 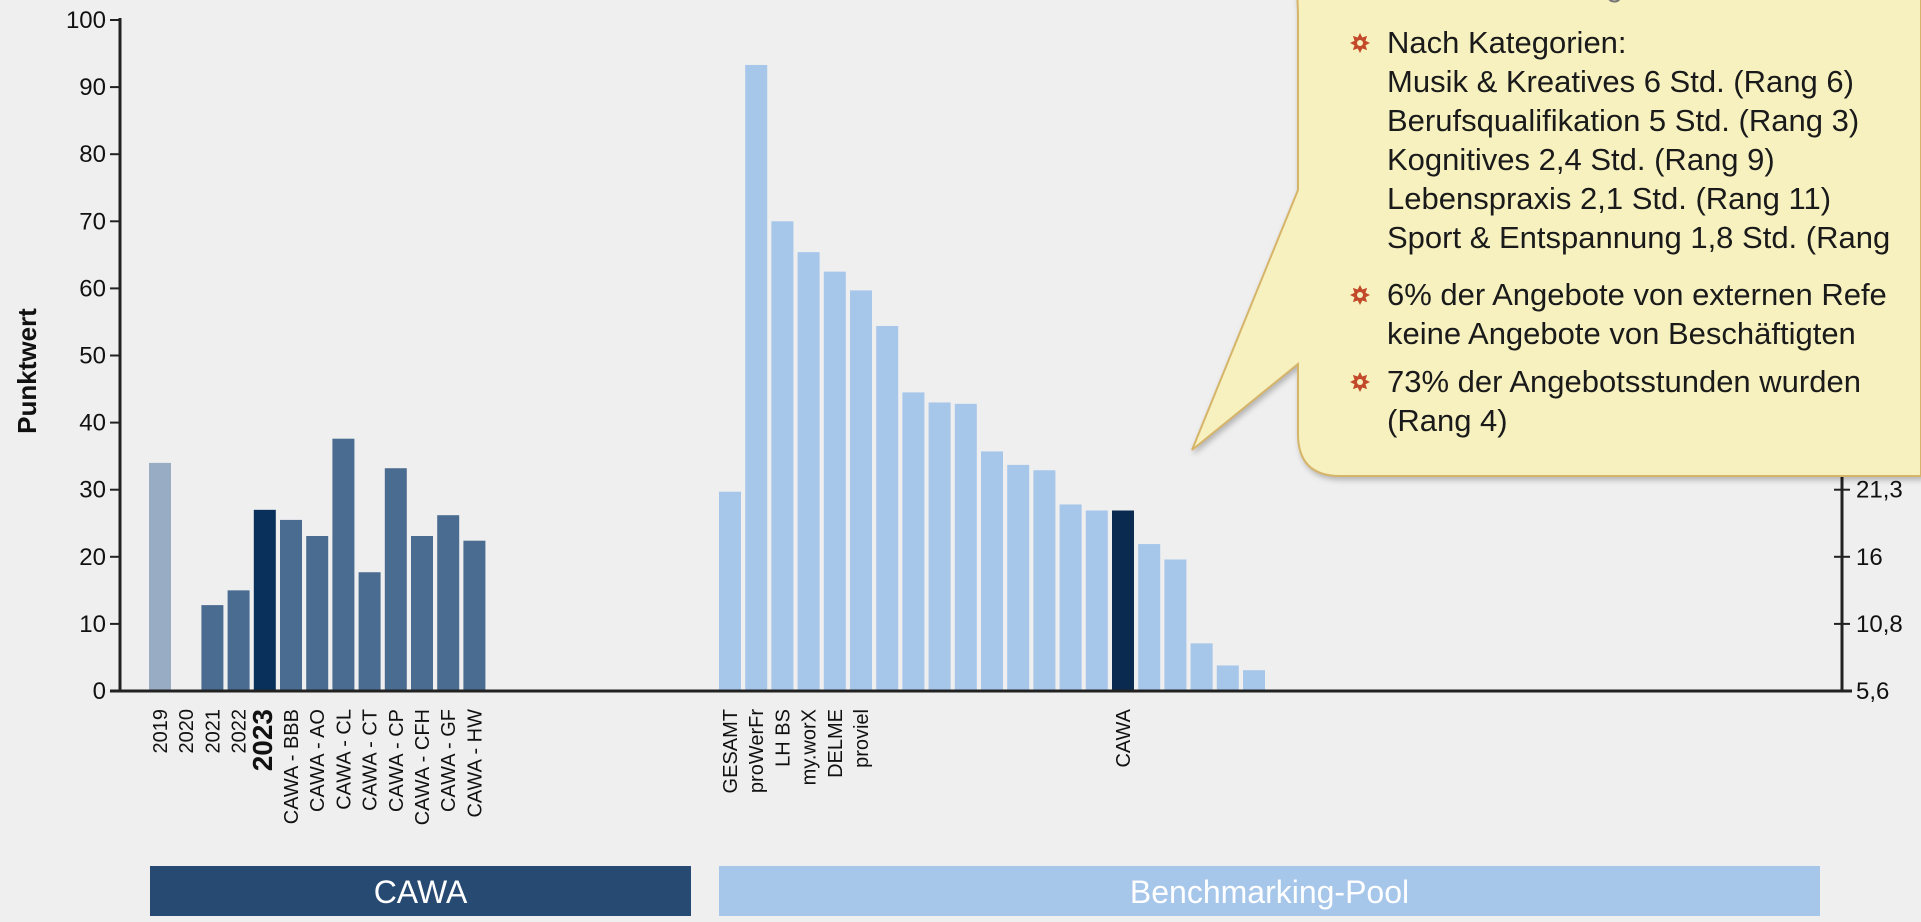 What do you see at coordinates (423, 767) in the screenshot?
I see `category-label: CAWA - CFH` at bounding box center [423, 767].